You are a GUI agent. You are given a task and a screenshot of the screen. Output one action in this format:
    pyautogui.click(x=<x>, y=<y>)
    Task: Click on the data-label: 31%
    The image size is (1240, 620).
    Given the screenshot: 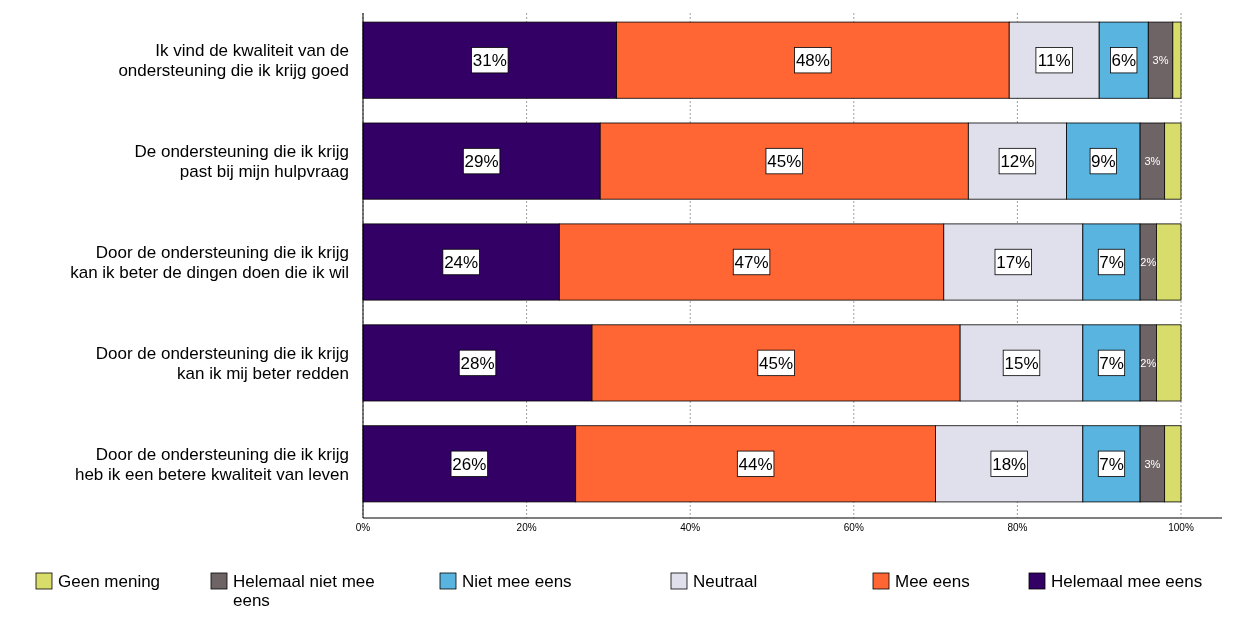 What is the action you would take?
    pyautogui.click(x=489, y=61)
    